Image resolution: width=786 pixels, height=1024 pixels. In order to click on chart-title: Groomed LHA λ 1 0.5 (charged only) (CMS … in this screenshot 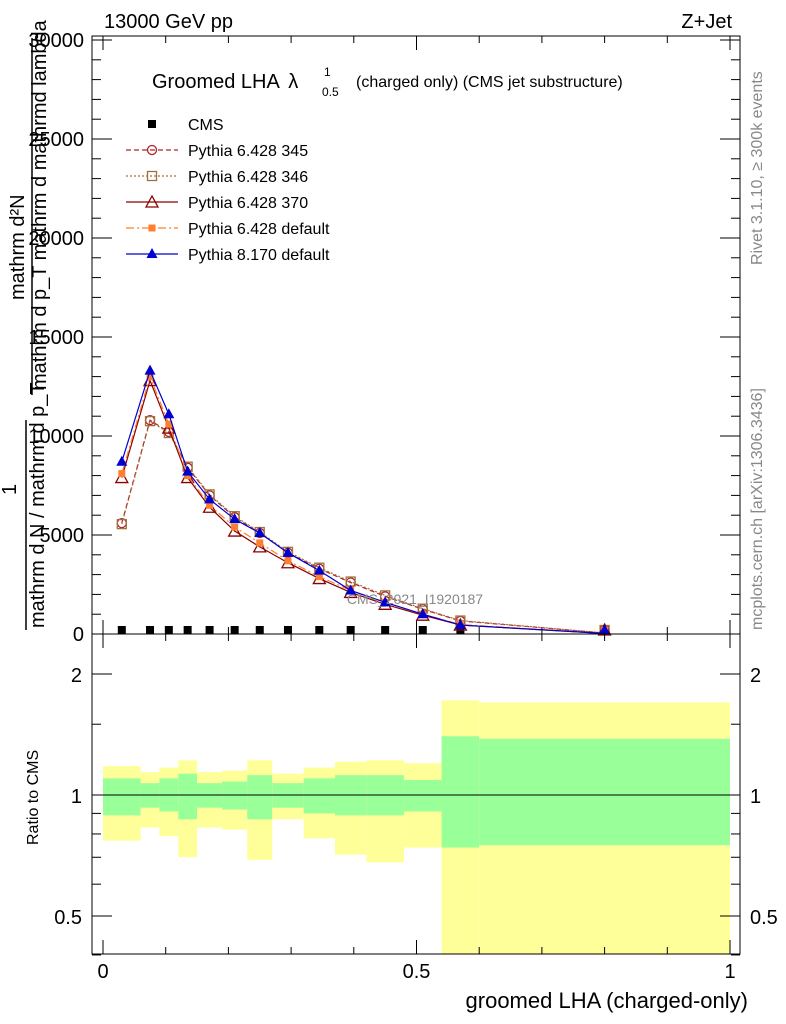, I will do `click(387, 82)`.